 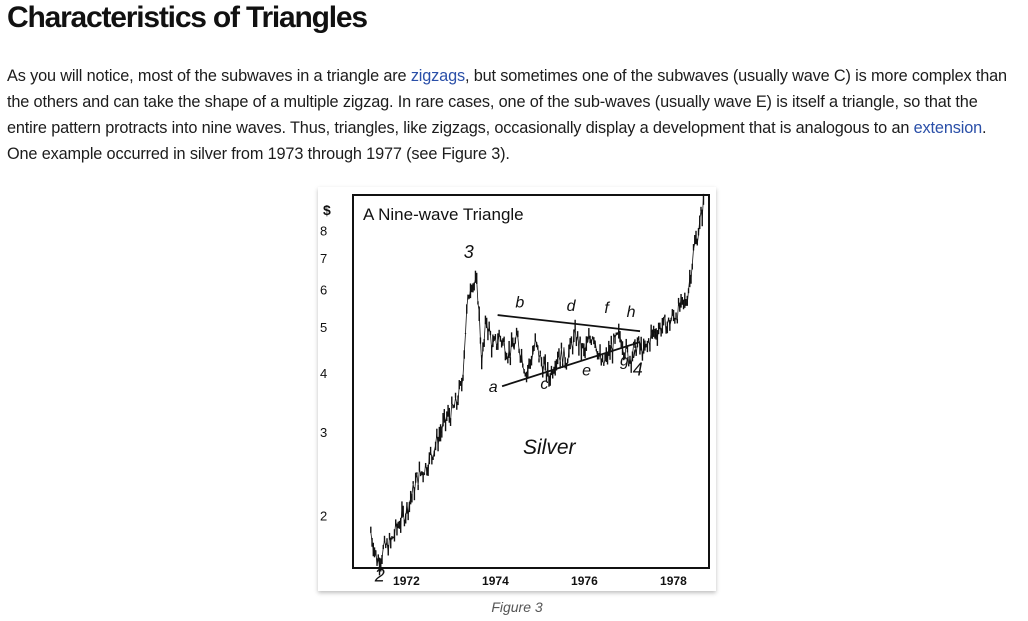 I want to click on y-tick-labels: 2 3 4 5 6 7 8, so click(x=323, y=373).